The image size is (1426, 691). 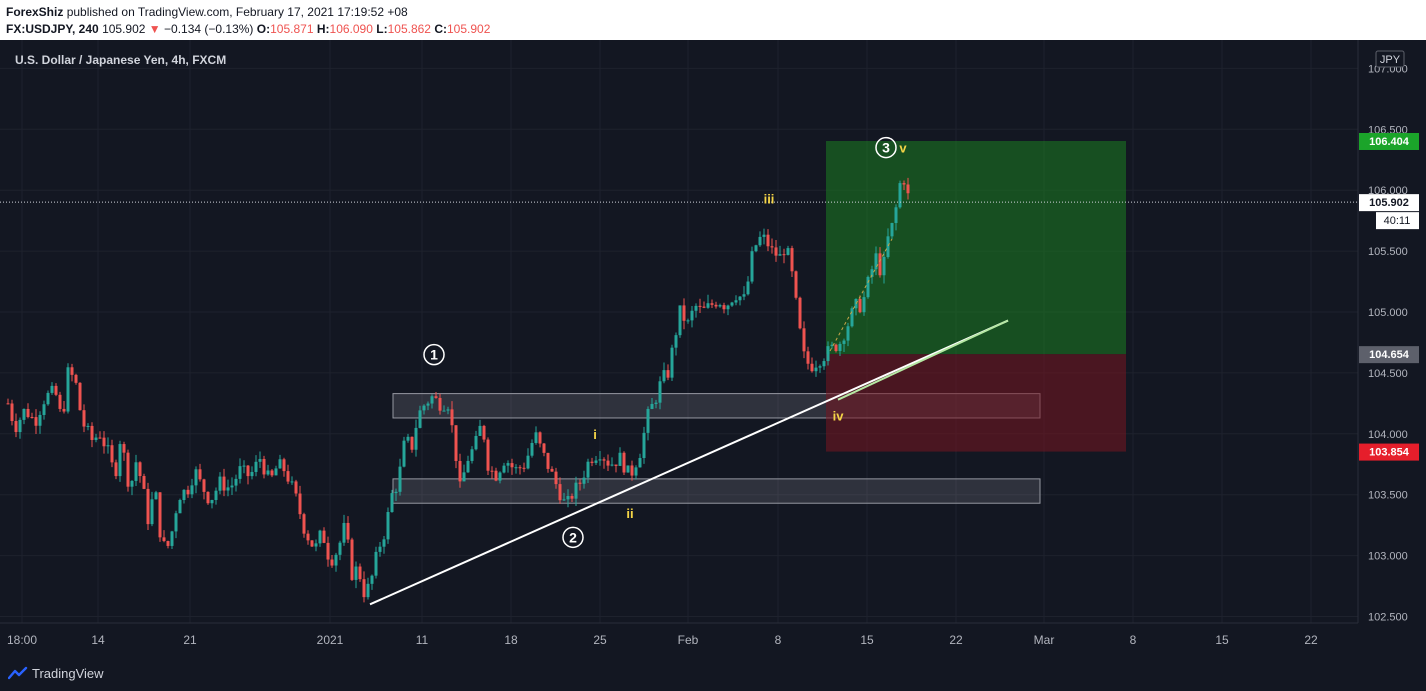 I want to click on x-tick-label: 14, so click(x=98, y=640).